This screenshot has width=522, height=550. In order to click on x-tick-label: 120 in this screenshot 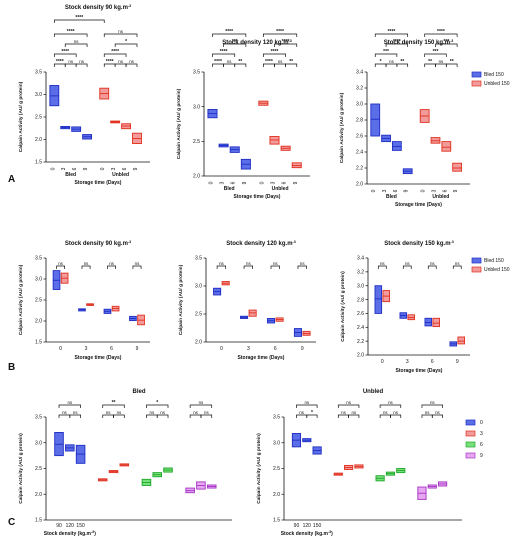, I will do `click(307, 526)`.